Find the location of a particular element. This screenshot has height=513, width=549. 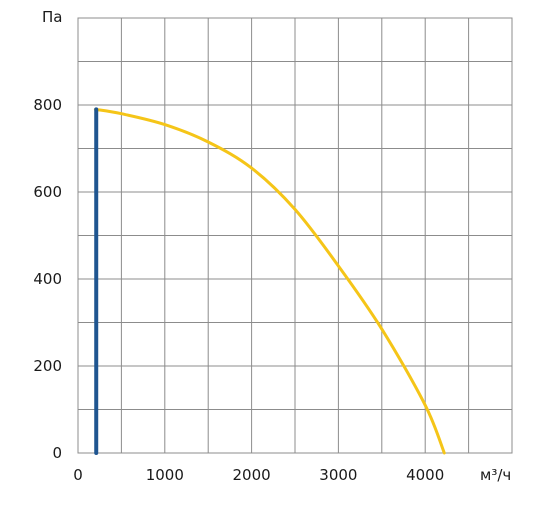

x-tick-label: 0 is located at coordinates (78, 475).